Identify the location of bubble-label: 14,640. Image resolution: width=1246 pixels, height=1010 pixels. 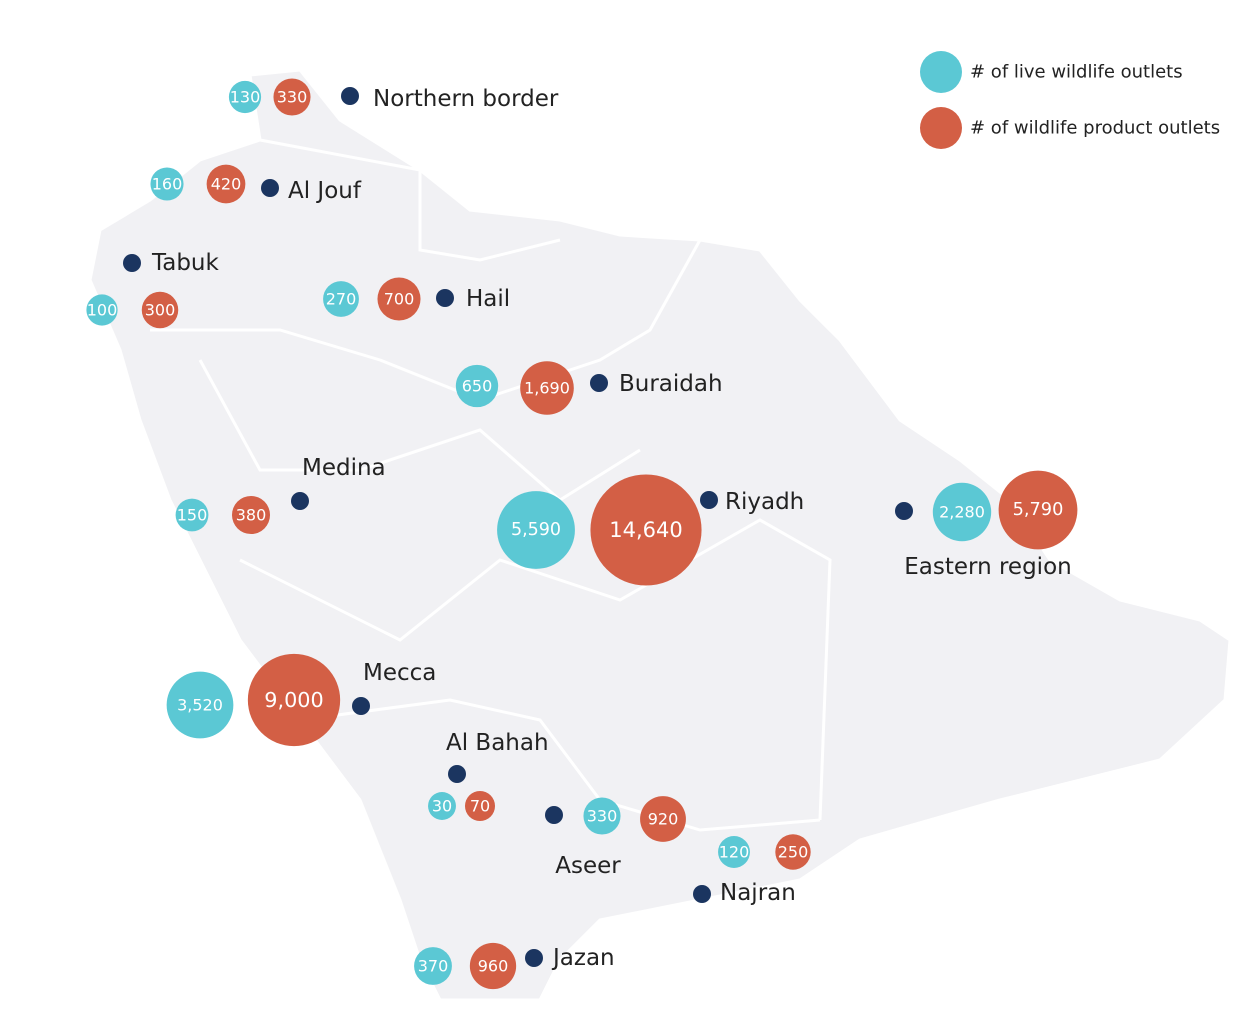
(645, 530).